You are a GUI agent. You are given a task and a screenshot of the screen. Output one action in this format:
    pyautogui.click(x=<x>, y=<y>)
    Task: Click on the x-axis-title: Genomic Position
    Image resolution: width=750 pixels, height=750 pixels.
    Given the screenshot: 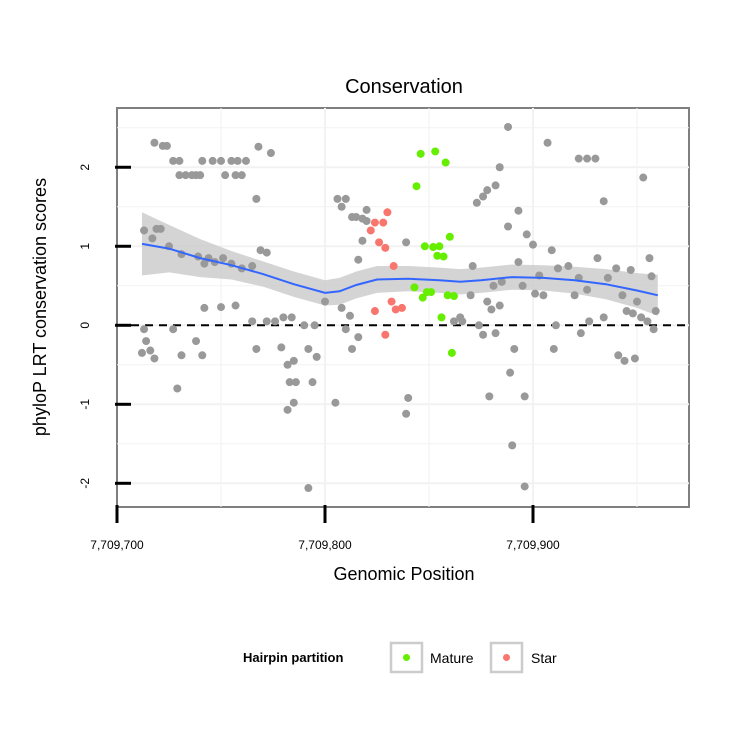 What is the action you would take?
    pyautogui.click(x=403, y=574)
    